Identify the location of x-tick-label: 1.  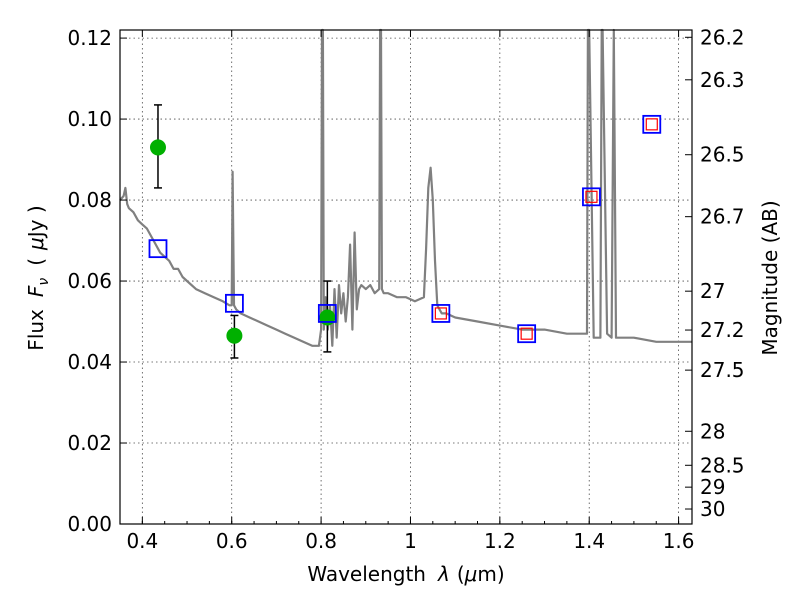
(410, 541).